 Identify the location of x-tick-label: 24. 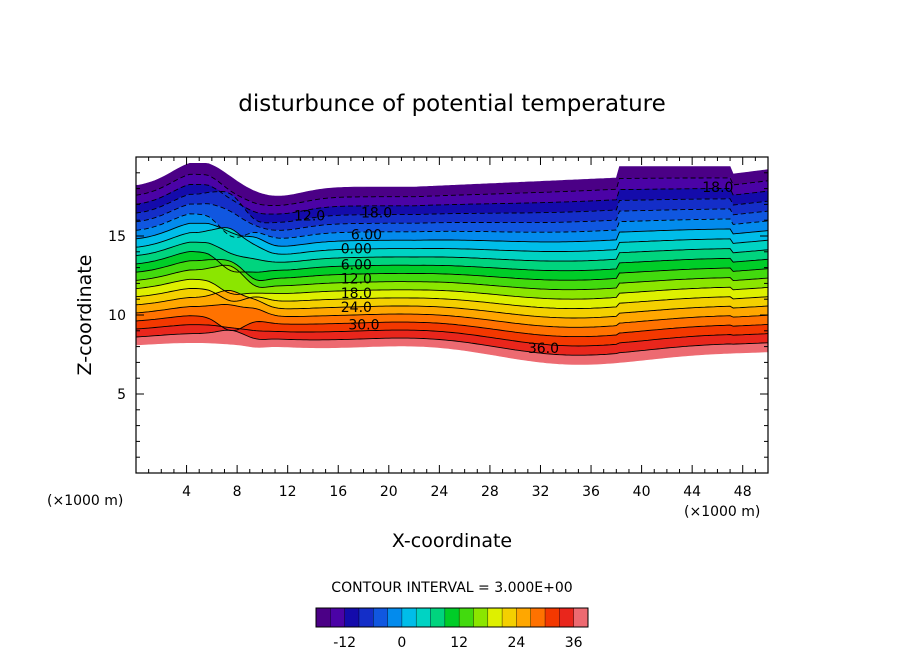
(439, 492).